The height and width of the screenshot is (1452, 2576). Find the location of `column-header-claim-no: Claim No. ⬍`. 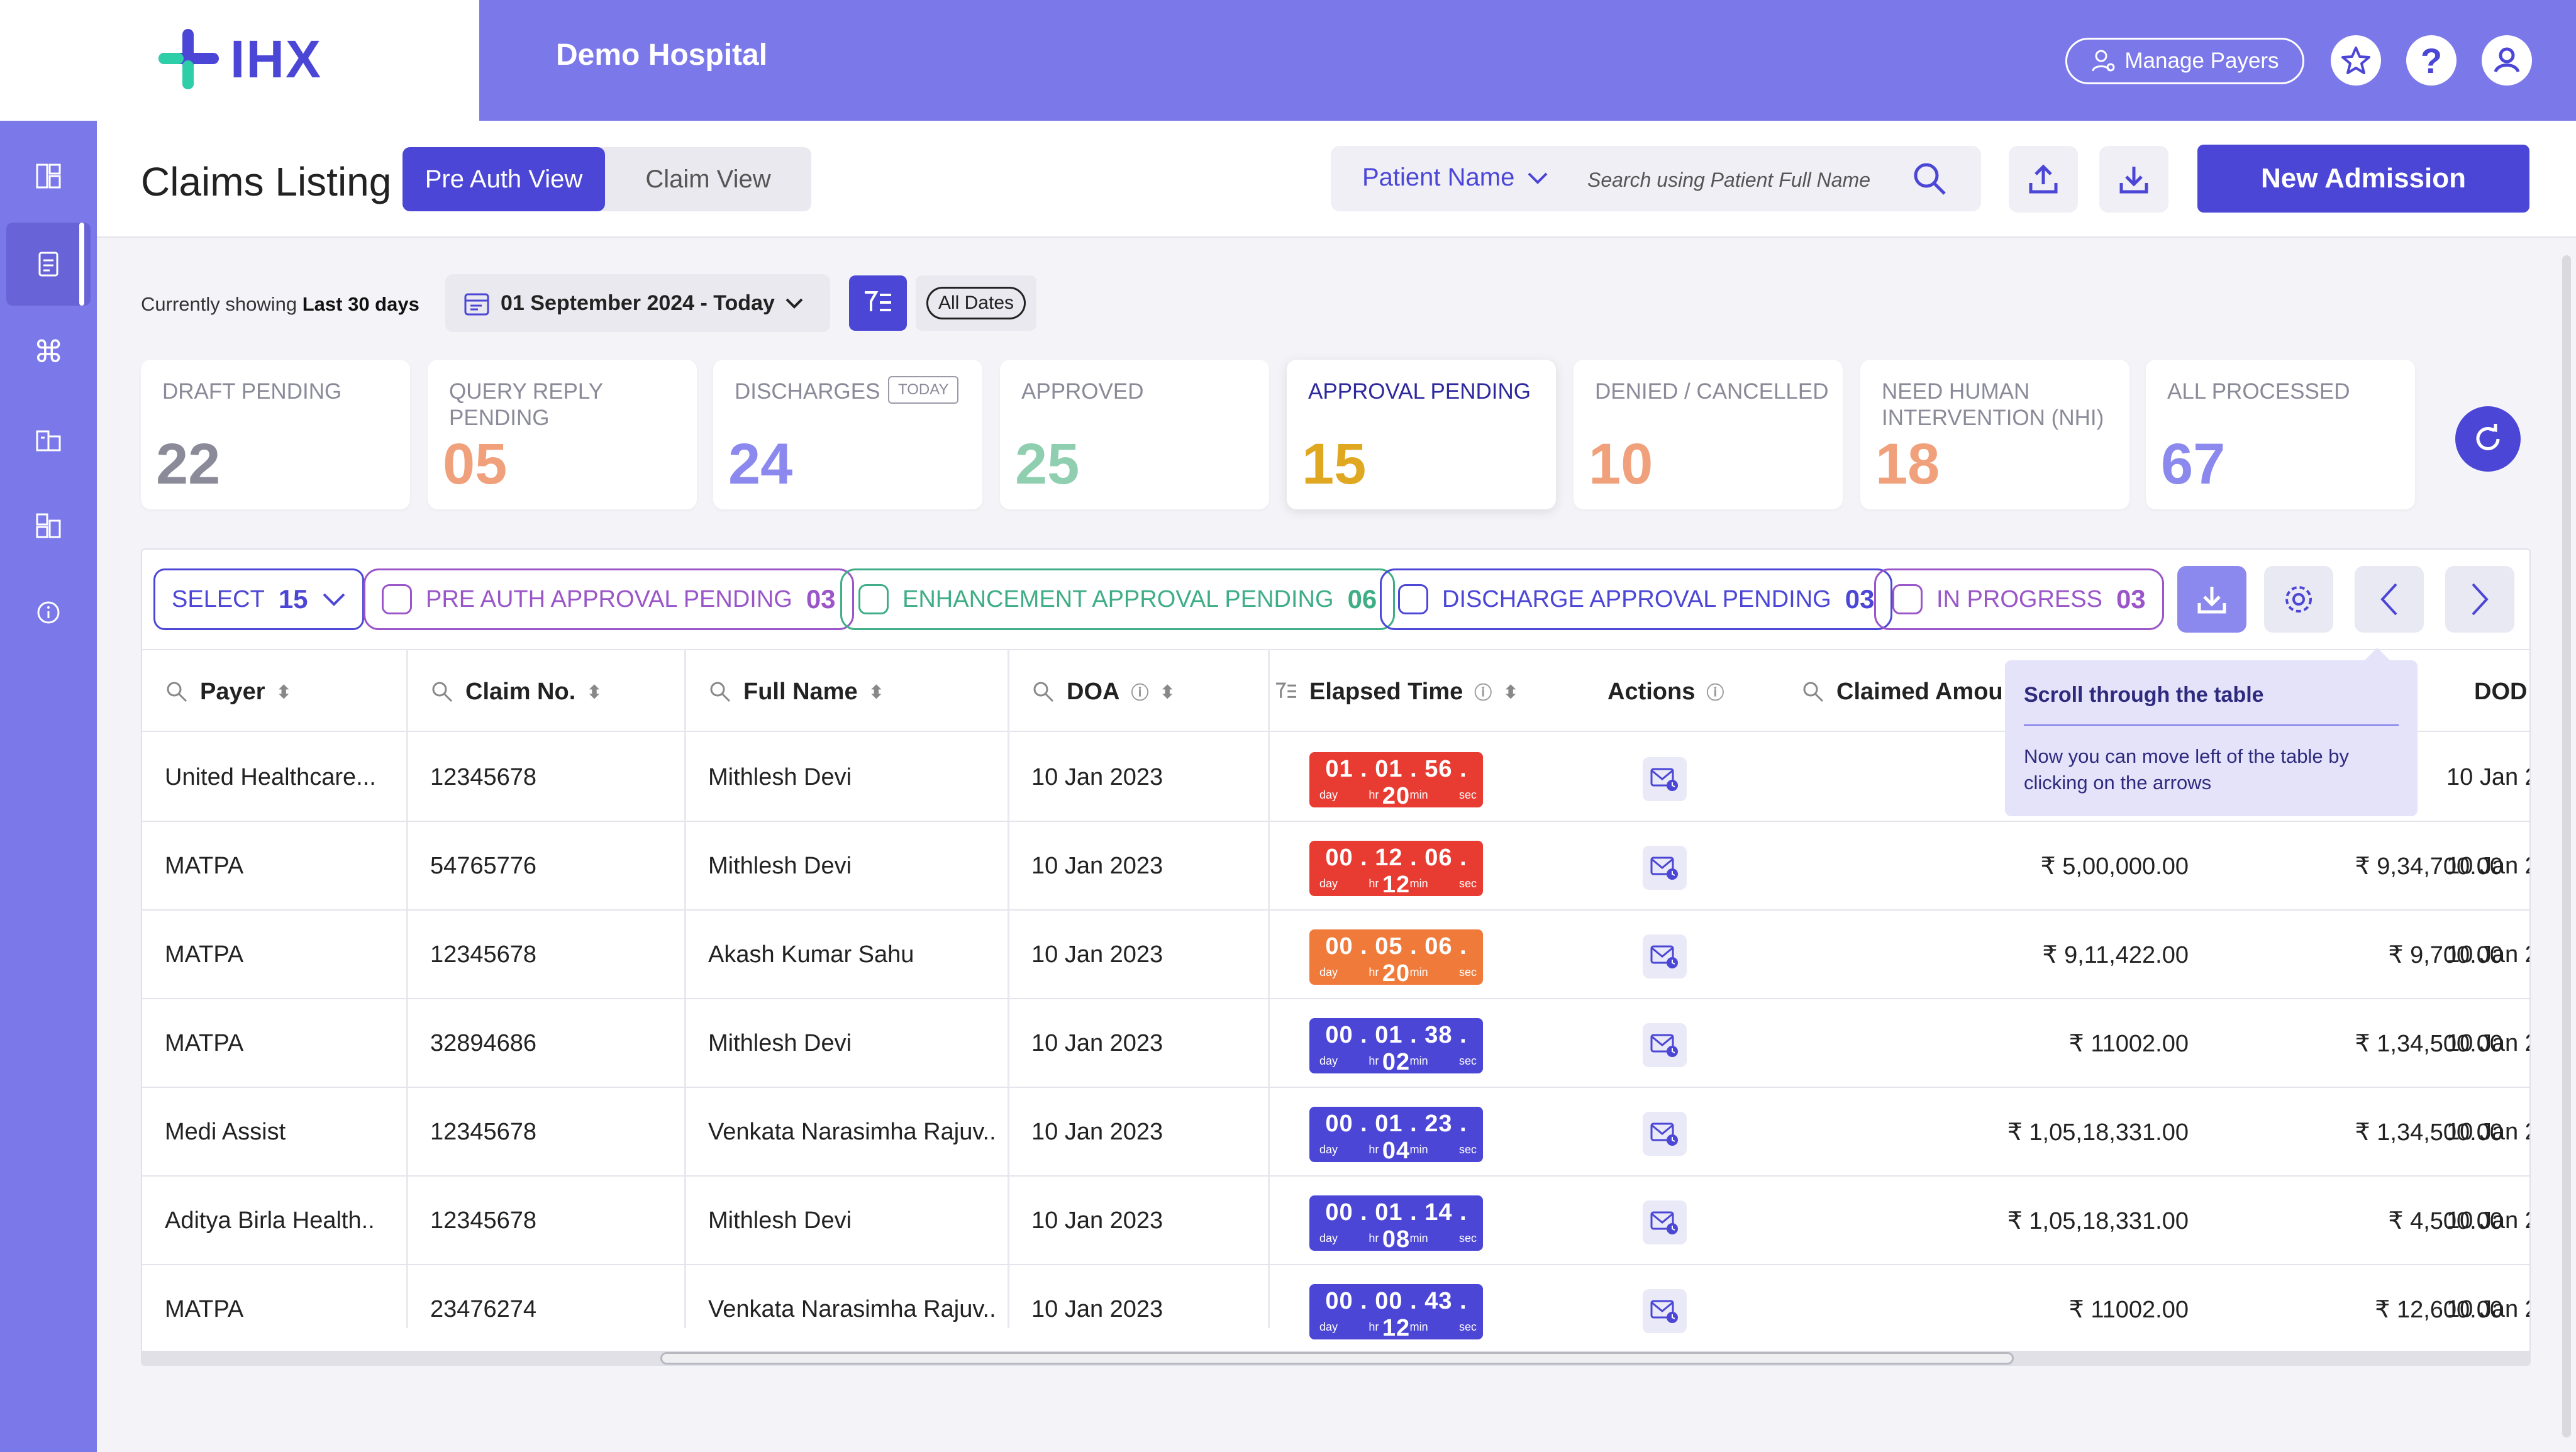

column-header-claim-no: Claim No. ⬍ is located at coordinates (516, 692).